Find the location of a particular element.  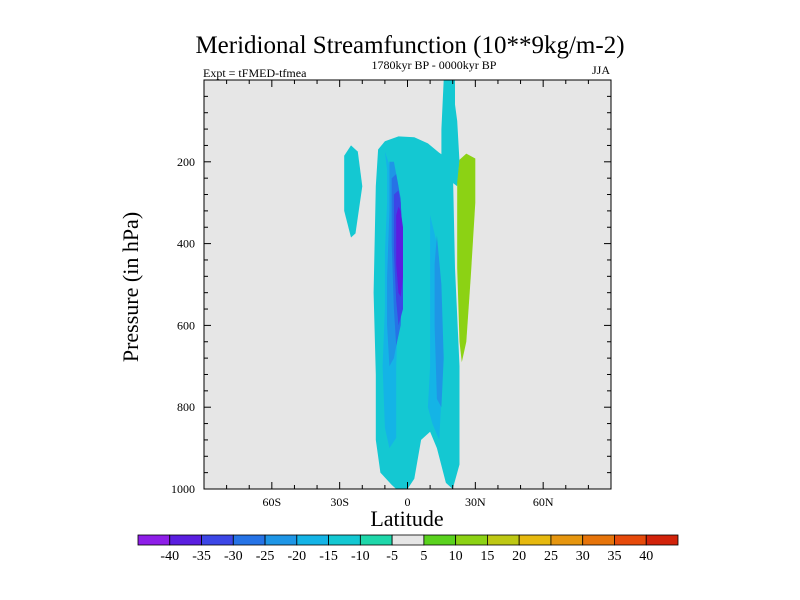

colorbar-label: -15 is located at coordinates (328, 556).